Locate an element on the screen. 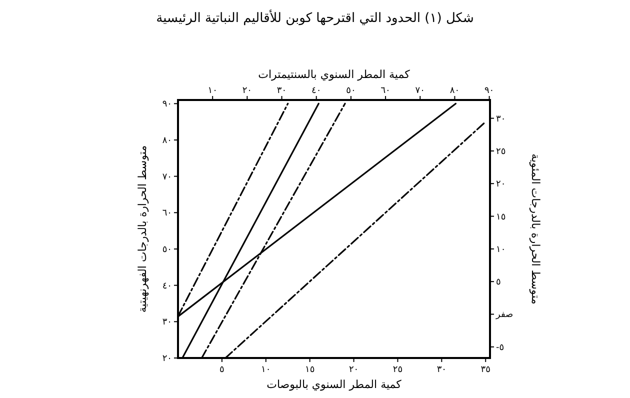 Image resolution: width=630 pixels, height=398 pixels. chart-title: شكل (١) الحدود التي اقترحها كوبن للأقاليم النباتية الرئيسية is located at coordinates (315, 17).